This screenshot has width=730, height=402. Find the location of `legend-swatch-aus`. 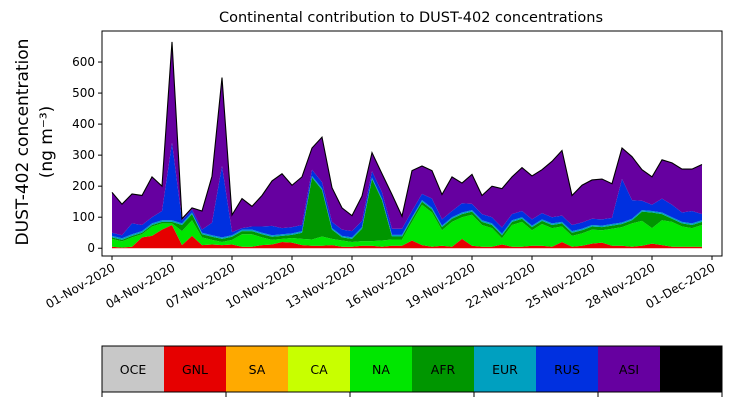

legend-swatch-aus is located at coordinates (691, 369).